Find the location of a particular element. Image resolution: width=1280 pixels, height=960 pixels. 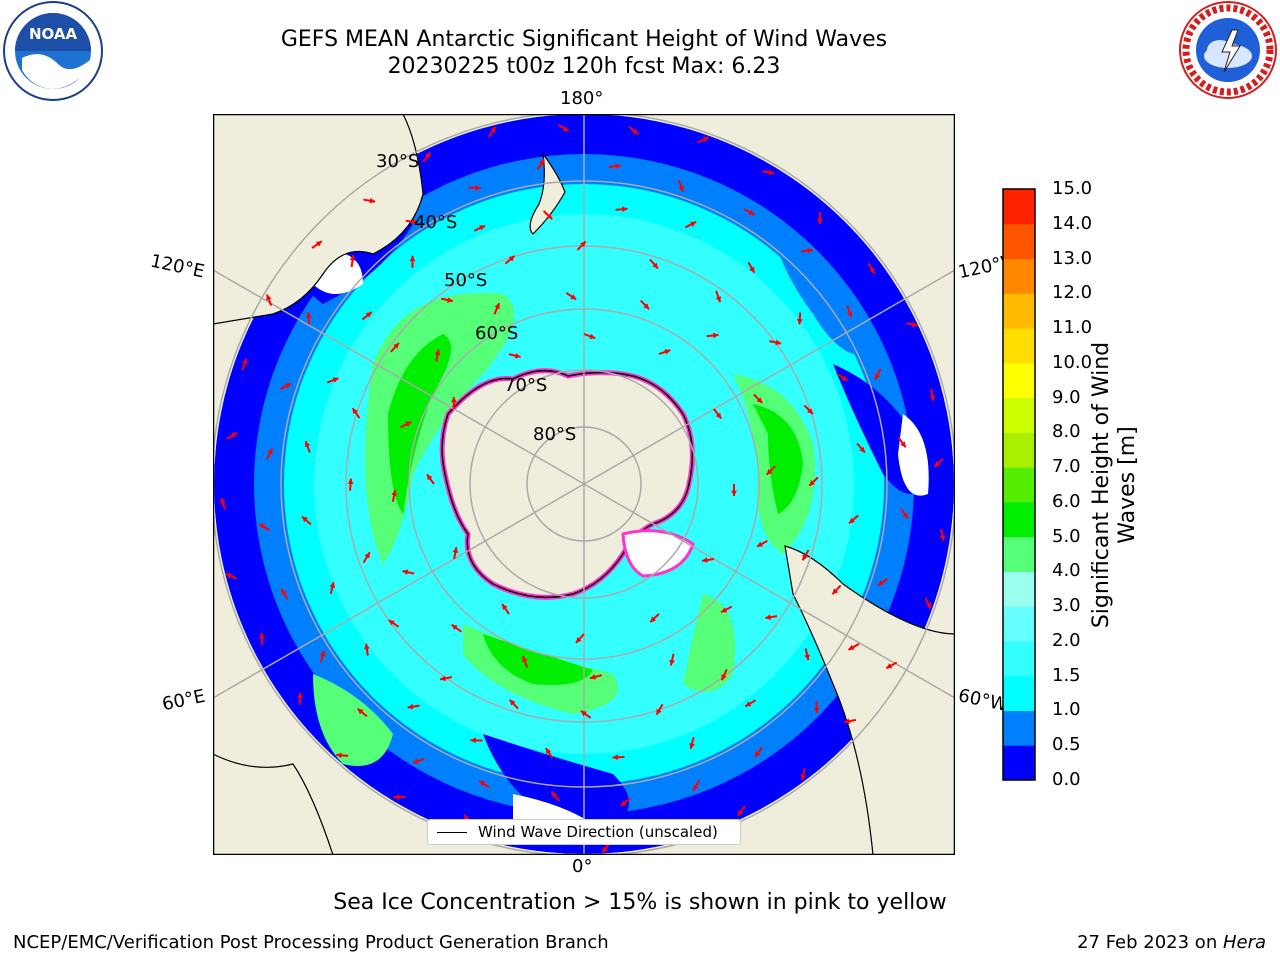

chart-subtitle: 20230225 t00z 120h fcst Max: 6.23 is located at coordinates (584, 66).